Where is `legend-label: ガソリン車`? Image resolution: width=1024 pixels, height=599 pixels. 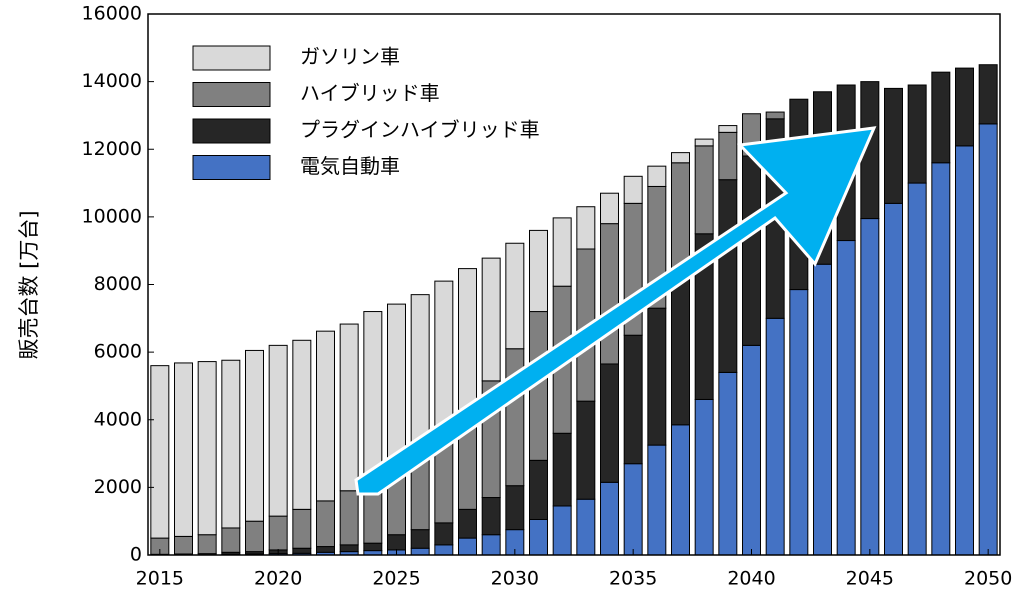 legend-label: ガソリン車 is located at coordinates (350, 57).